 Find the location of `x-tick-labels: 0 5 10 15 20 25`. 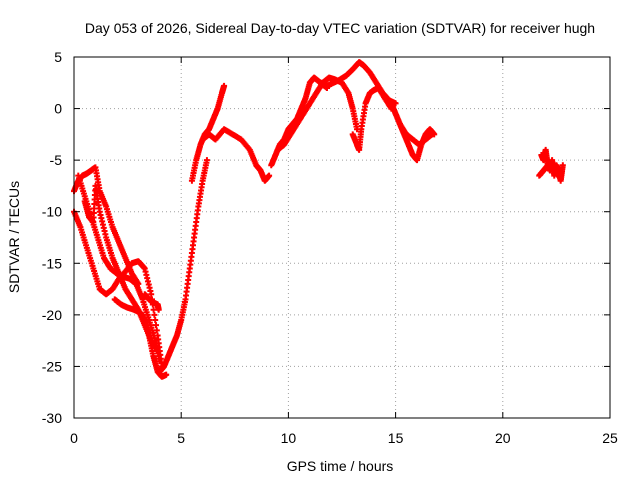

x-tick-labels: 0 5 10 15 20 25 is located at coordinates (344, 438).